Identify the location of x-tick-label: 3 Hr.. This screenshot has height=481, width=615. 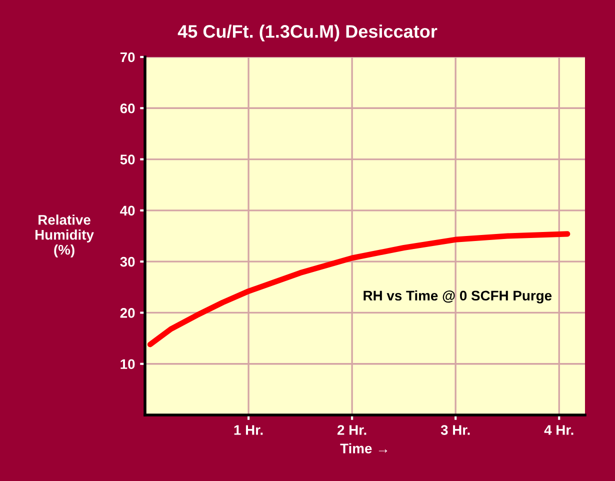
(455, 430).